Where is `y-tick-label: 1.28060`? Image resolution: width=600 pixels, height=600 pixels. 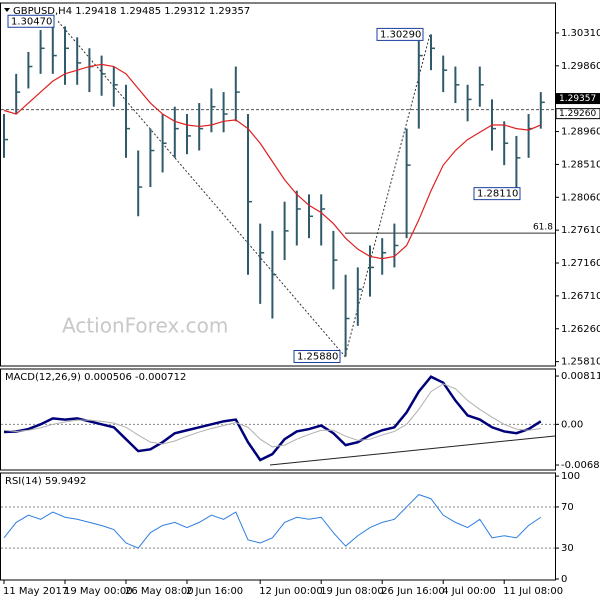
y-tick-label: 1.28060 is located at coordinates (580, 197).